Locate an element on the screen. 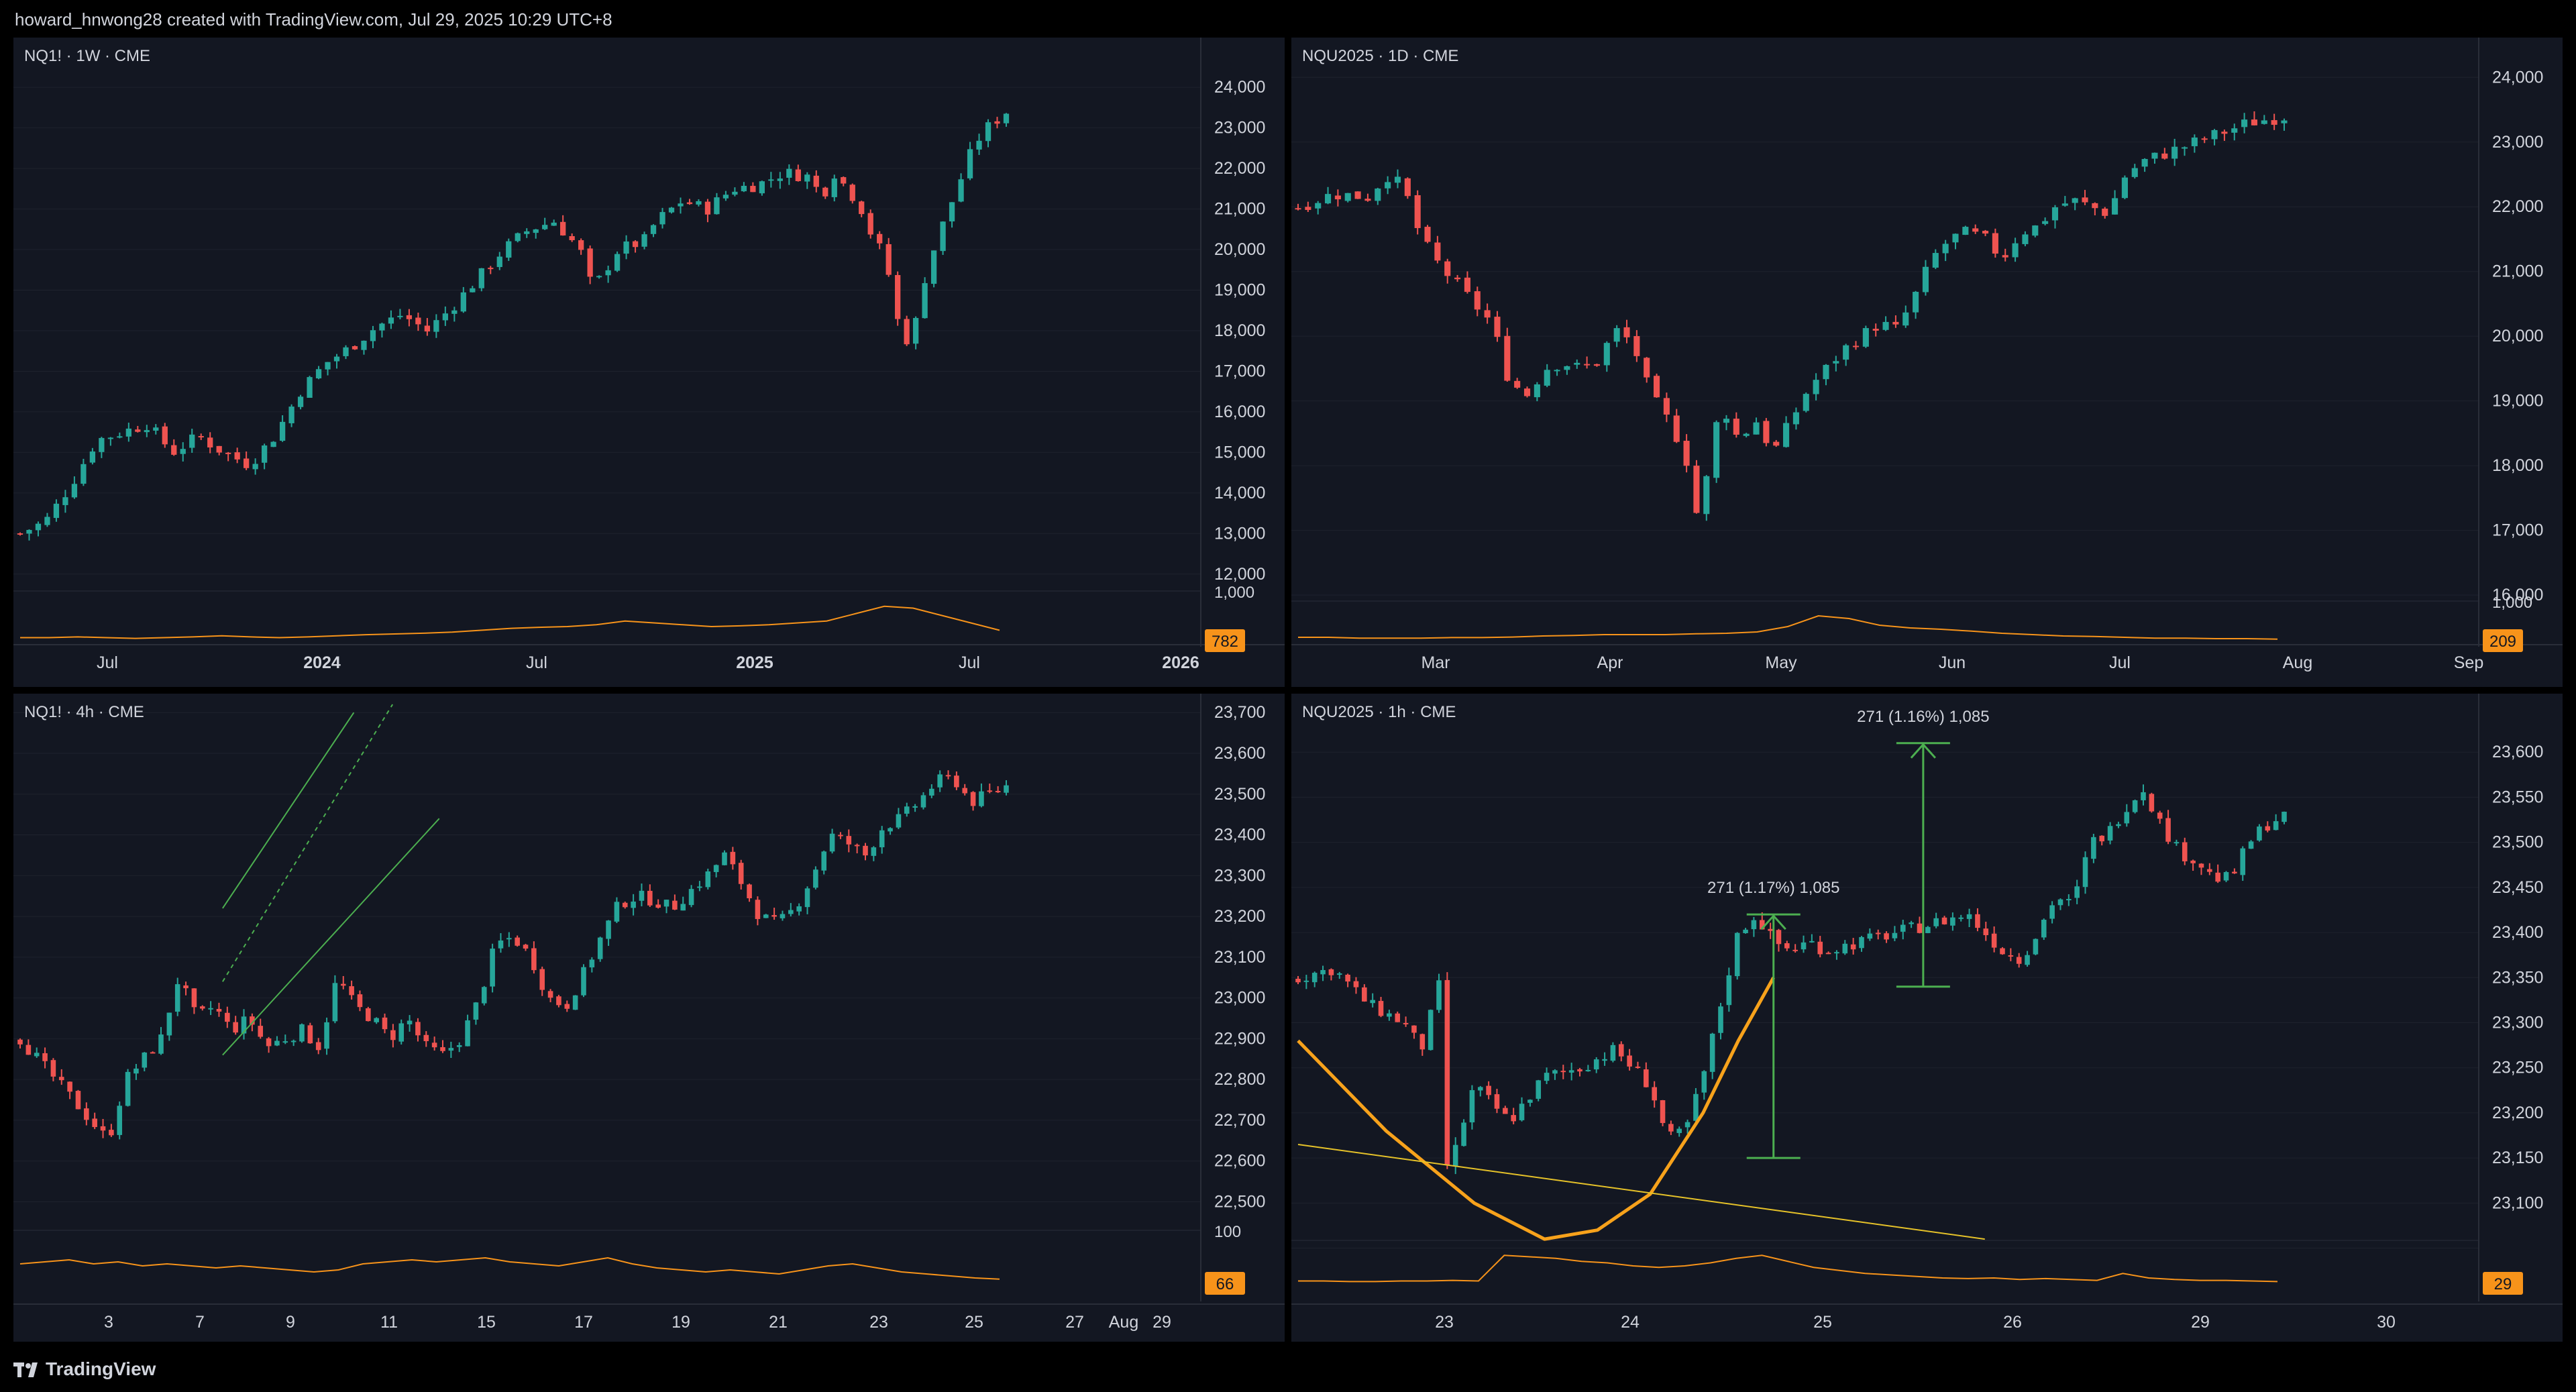 This screenshot has height=1392, width=2576. time-tick-label: 3 is located at coordinates (108, 1322).